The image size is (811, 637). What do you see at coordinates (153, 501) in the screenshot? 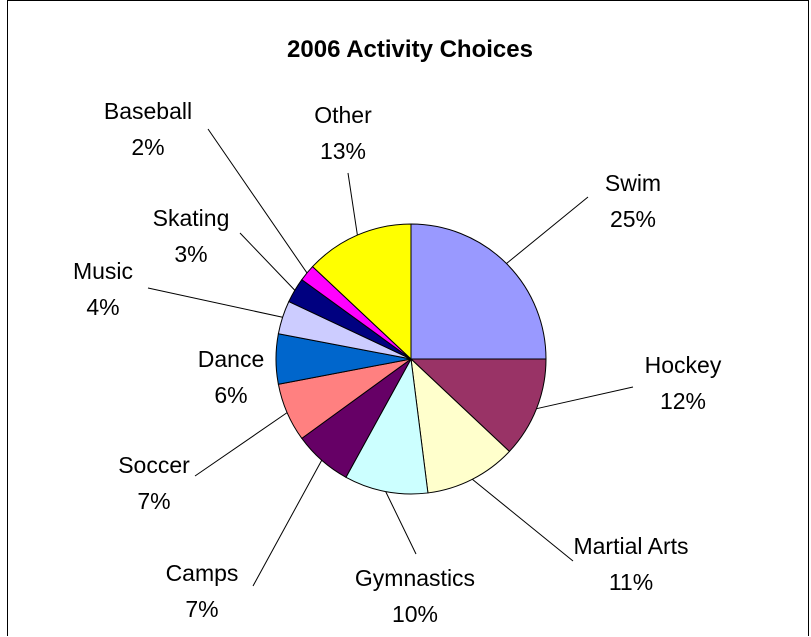
I see `slice-percent-soccer: 7%` at bounding box center [153, 501].